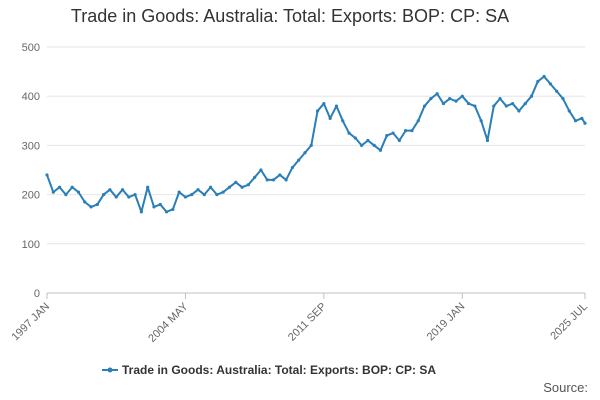 This screenshot has width=600, height=400. I want to click on x-tick-label: 2025 JUL, so click(569, 322).